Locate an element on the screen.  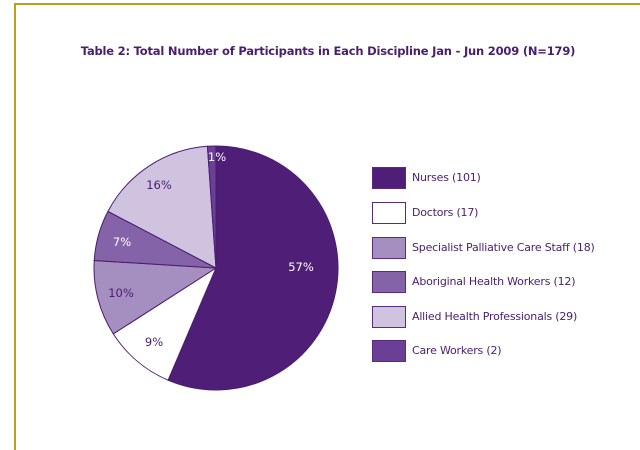
legend-swatch-care-workers is located at coordinates (389, 351).